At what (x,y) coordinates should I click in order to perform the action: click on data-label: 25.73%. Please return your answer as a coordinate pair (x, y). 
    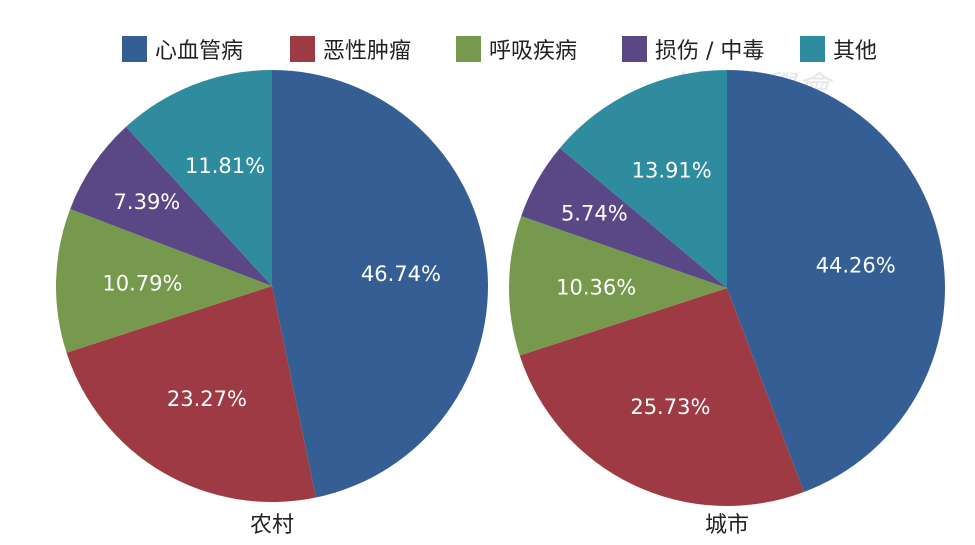
    Looking at the image, I should click on (670, 407).